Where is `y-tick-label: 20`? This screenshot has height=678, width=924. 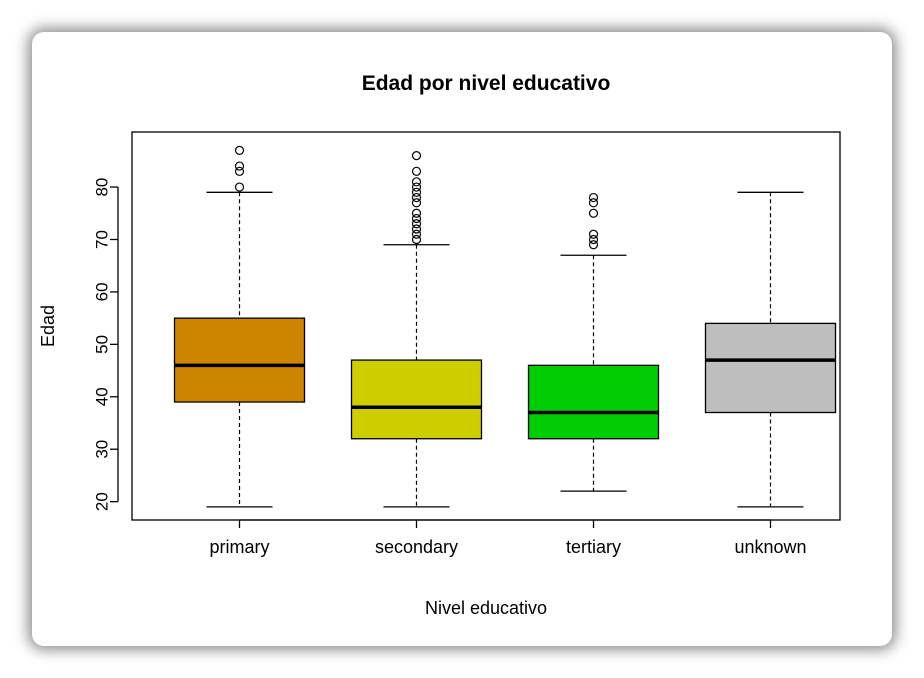
y-tick-label: 20 is located at coordinates (102, 501).